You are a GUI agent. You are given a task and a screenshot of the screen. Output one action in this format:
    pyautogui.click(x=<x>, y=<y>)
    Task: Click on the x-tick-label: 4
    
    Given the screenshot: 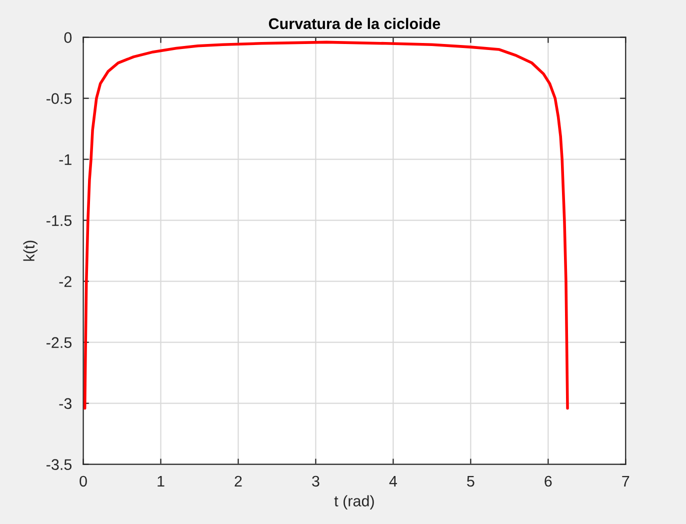 What is the action you would take?
    pyautogui.click(x=393, y=481)
    